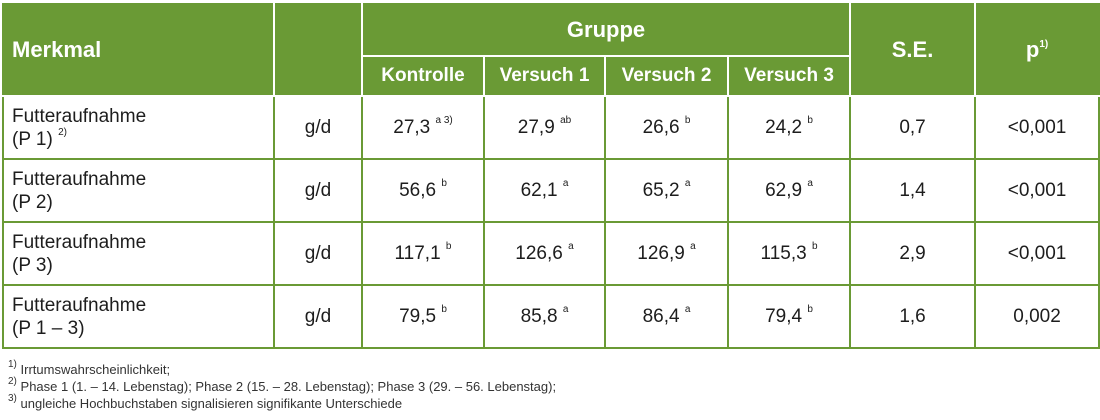  I want to click on cell-versuch-2: 65,2 a, so click(666, 190).